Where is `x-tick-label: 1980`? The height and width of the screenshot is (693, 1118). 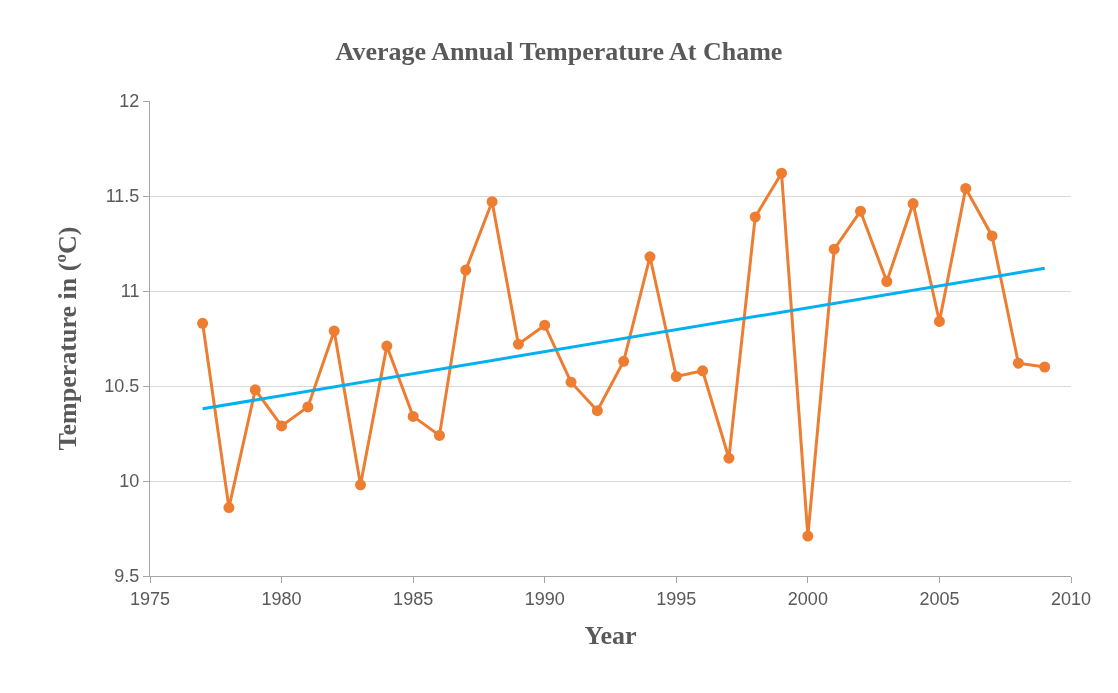 x-tick-label: 1980 is located at coordinates (281, 598).